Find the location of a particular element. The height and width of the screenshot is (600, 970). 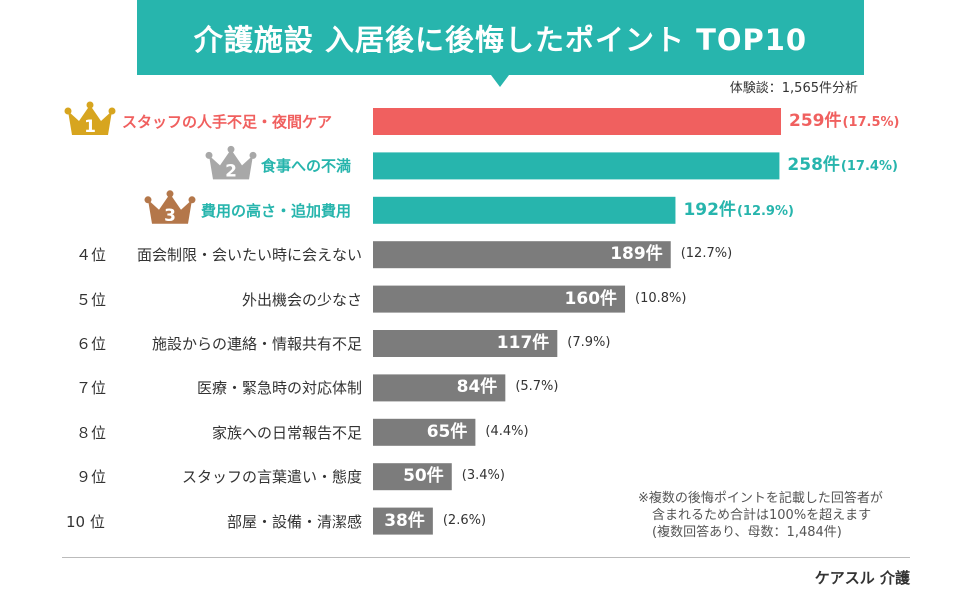

footnote-line: (複数回答あり、母数：1,484件) is located at coordinates (747, 532).